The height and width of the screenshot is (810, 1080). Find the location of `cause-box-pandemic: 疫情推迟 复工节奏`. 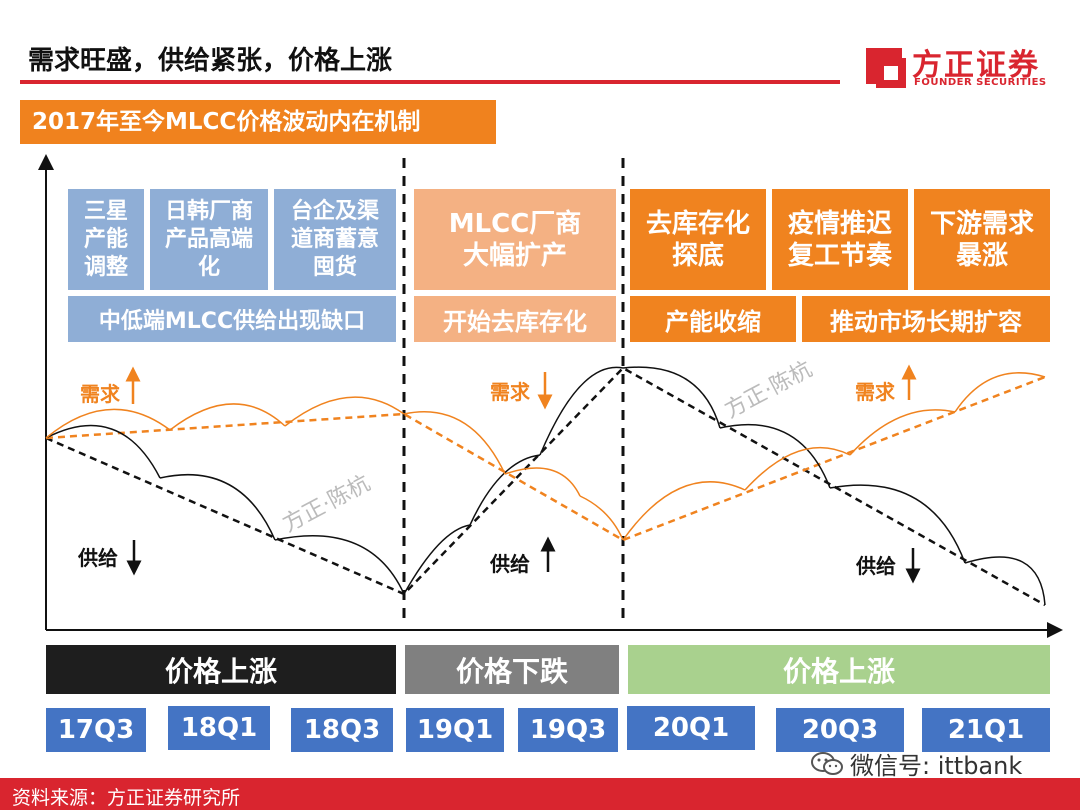

cause-box-pandemic: 疫情推迟 复工节奏 is located at coordinates (840, 239).